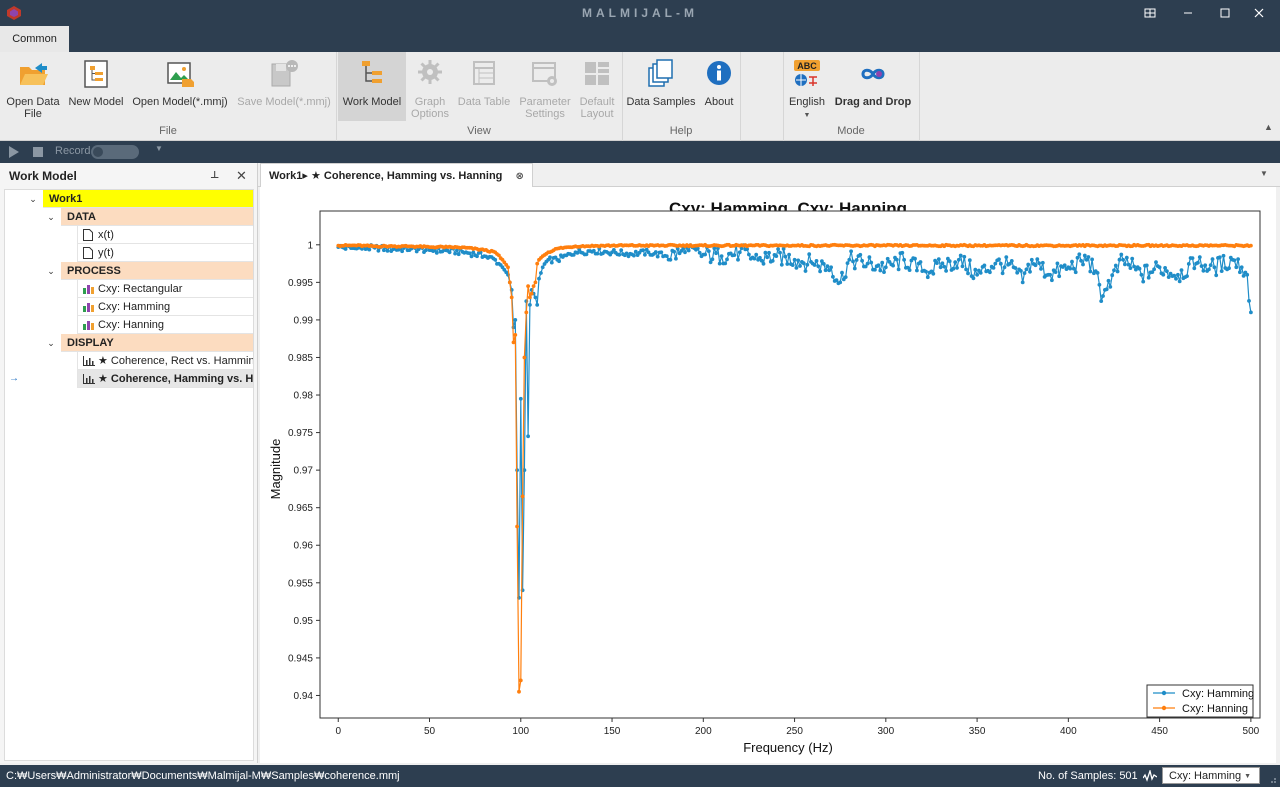  Describe the element at coordinates (807, 89) in the screenshot. I see `english-button: ABC English ▼` at that location.